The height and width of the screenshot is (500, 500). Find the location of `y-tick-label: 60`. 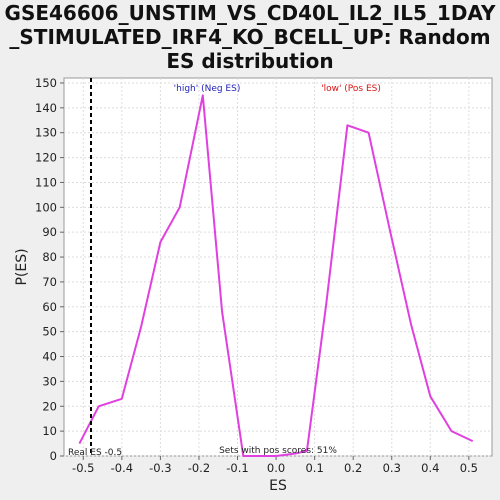

y-tick-label: 60 is located at coordinates (49, 307).